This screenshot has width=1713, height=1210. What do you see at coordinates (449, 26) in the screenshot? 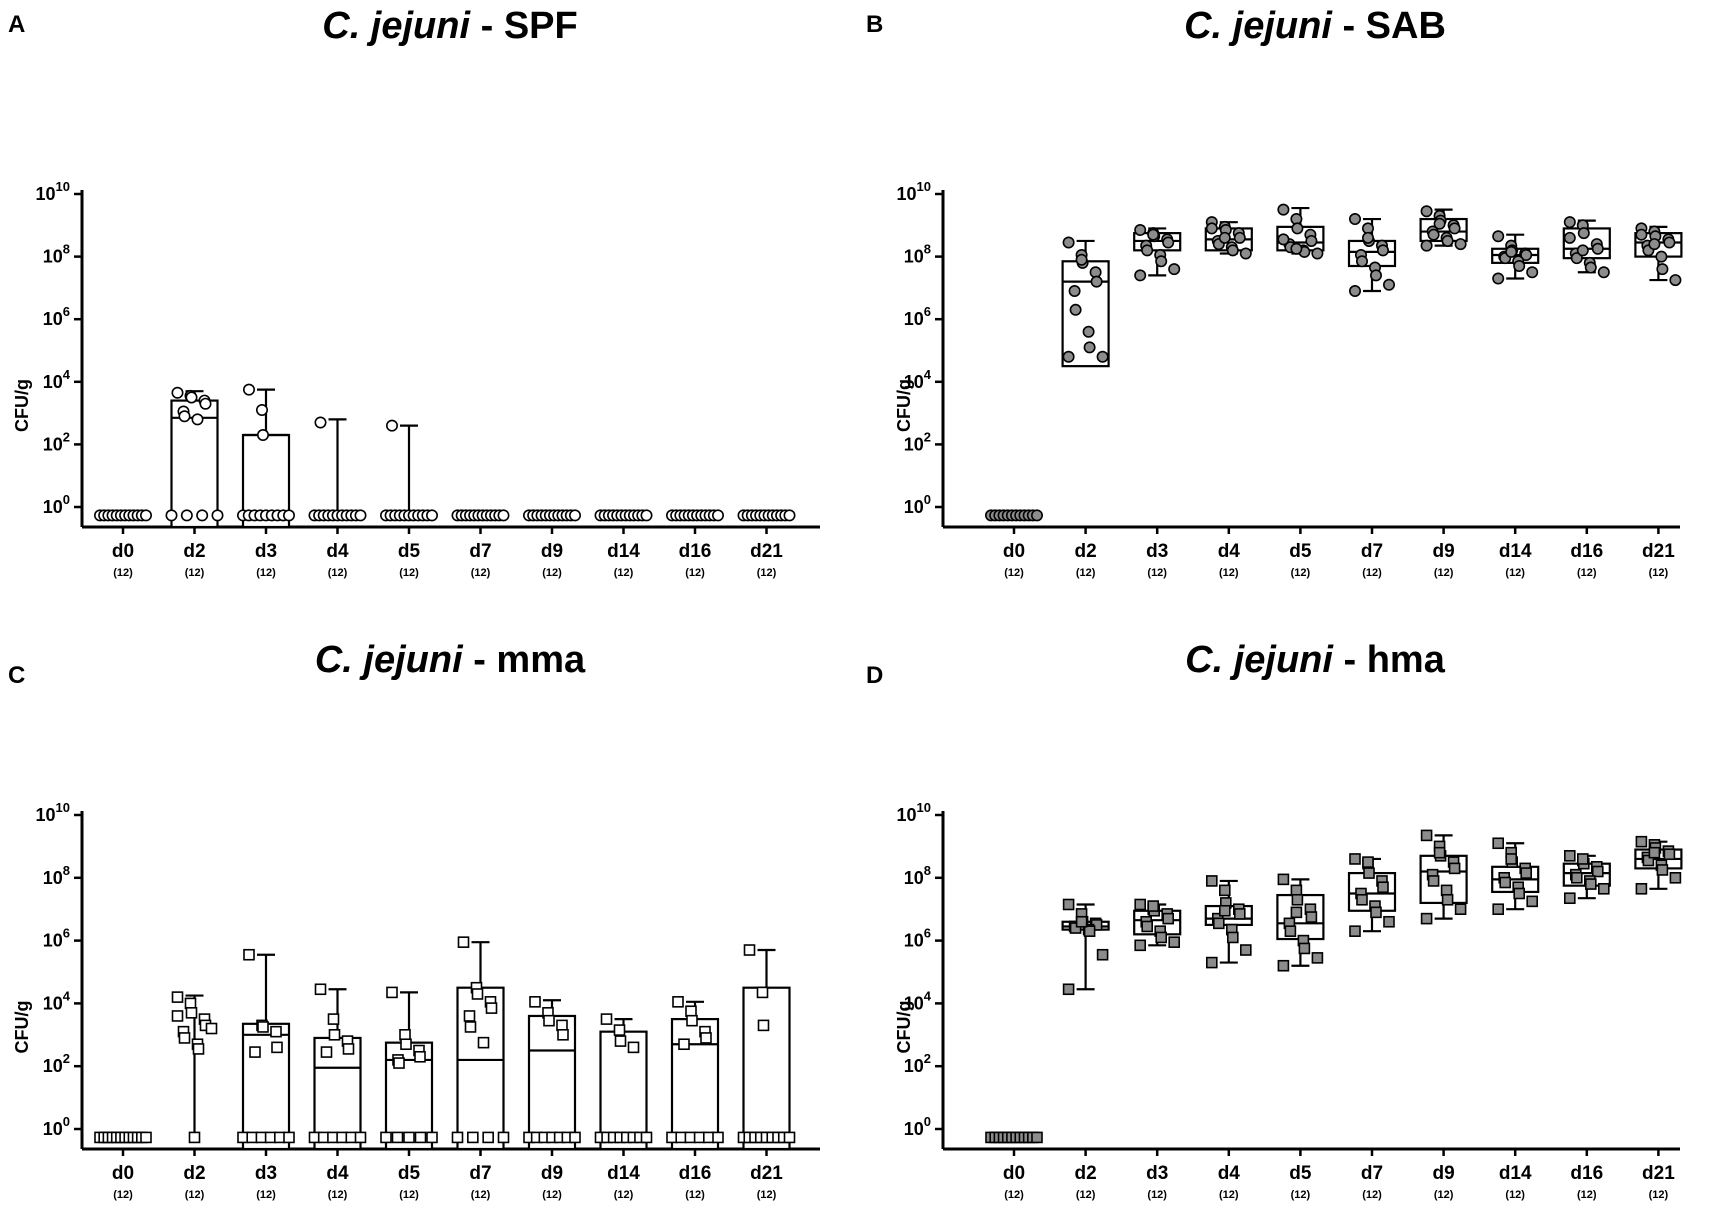
I see `chart-title: C. jejuni - SPF` at bounding box center [449, 26].